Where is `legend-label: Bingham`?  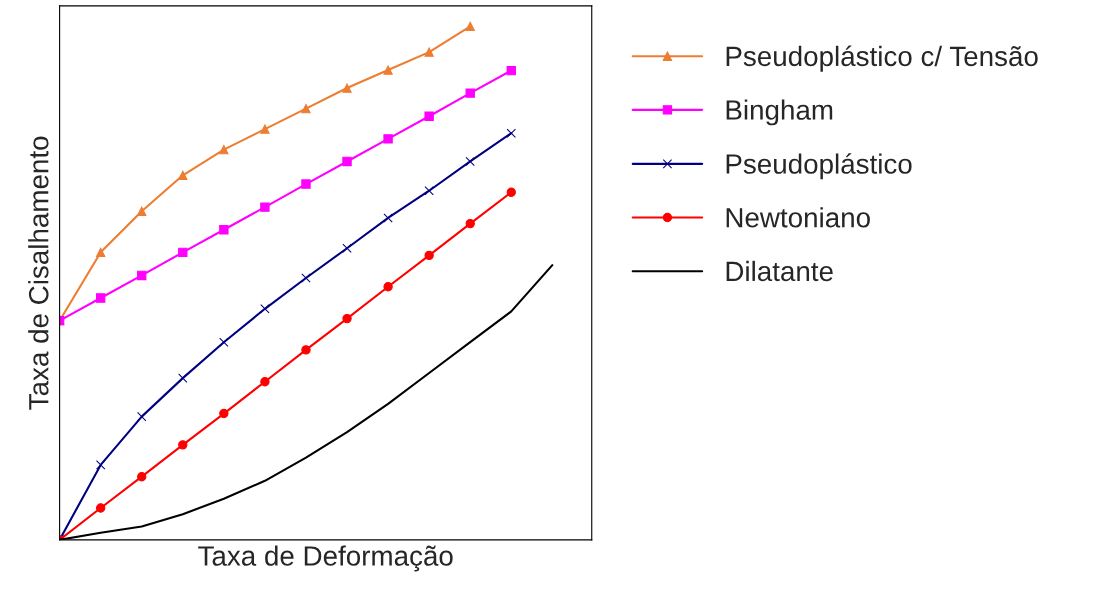 legend-label: Bingham is located at coordinates (779, 112).